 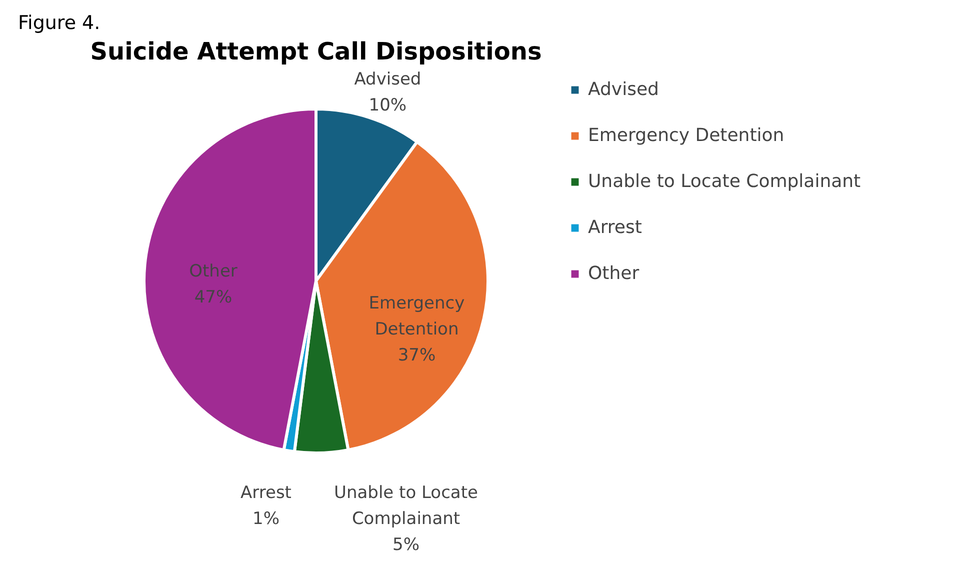 What do you see at coordinates (406, 545) in the screenshot?
I see `data-label: 5%` at bounding box center [406, 545].